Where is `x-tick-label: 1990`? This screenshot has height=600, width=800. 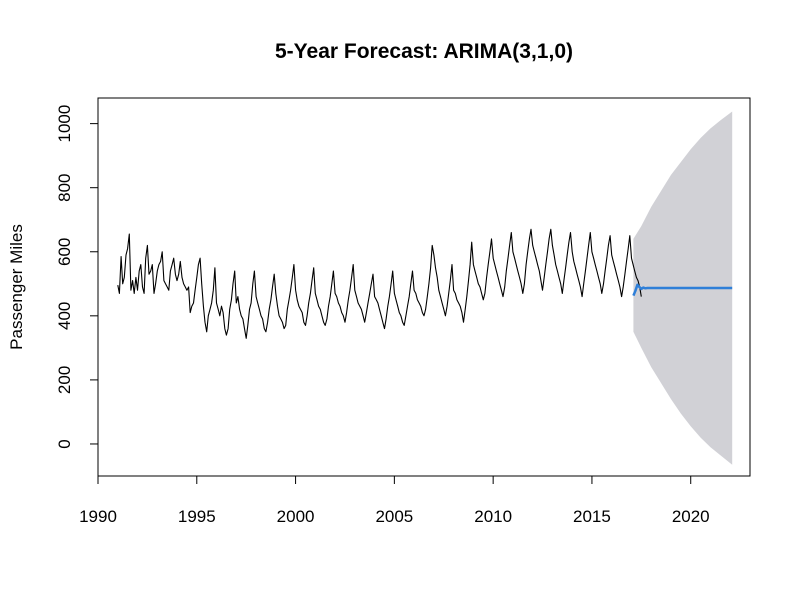 x-tick-label: 1990 is located at coordinates (98, 516).